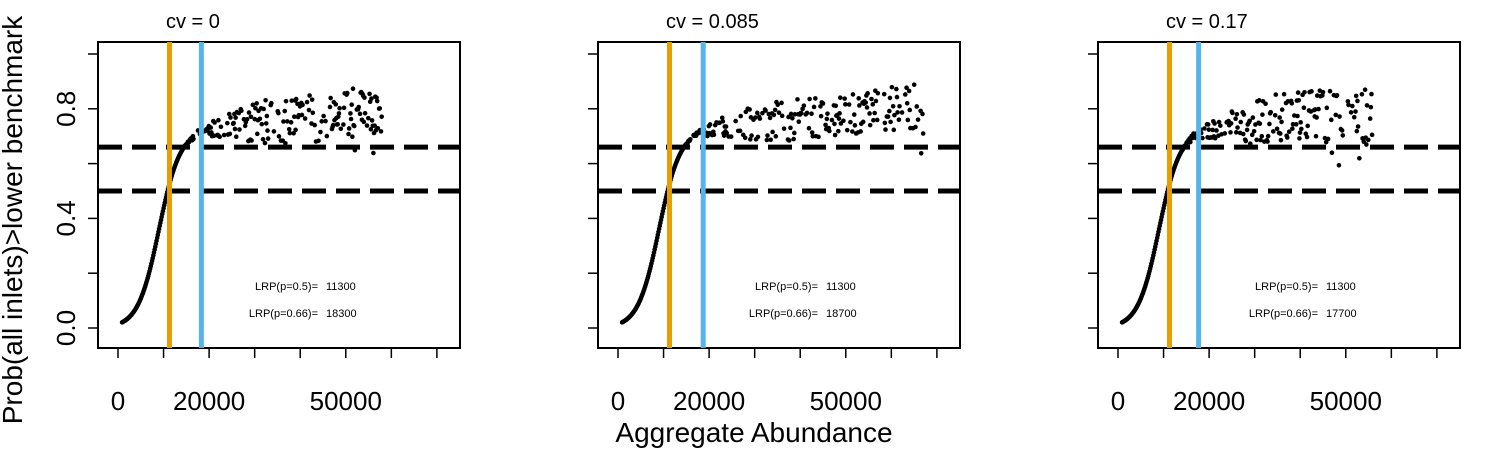 The width and height of the screenshot is (1500, 450). I want to click on x-tick-label: 20000, so click(709, 401).